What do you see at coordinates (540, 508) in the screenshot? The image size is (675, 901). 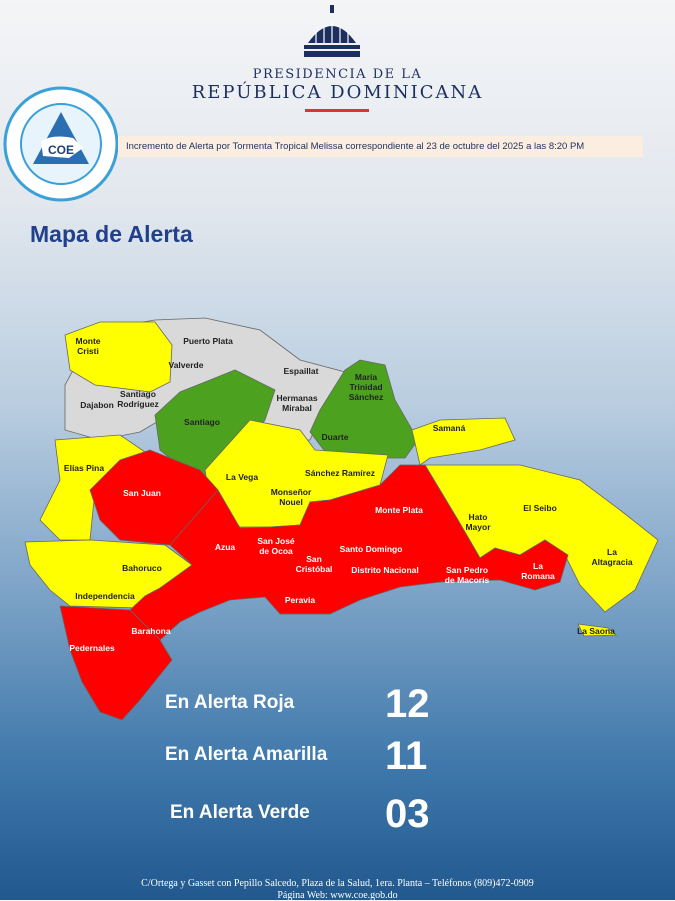 I see `province-label: El Seibo` at bounding box center [540, 508].